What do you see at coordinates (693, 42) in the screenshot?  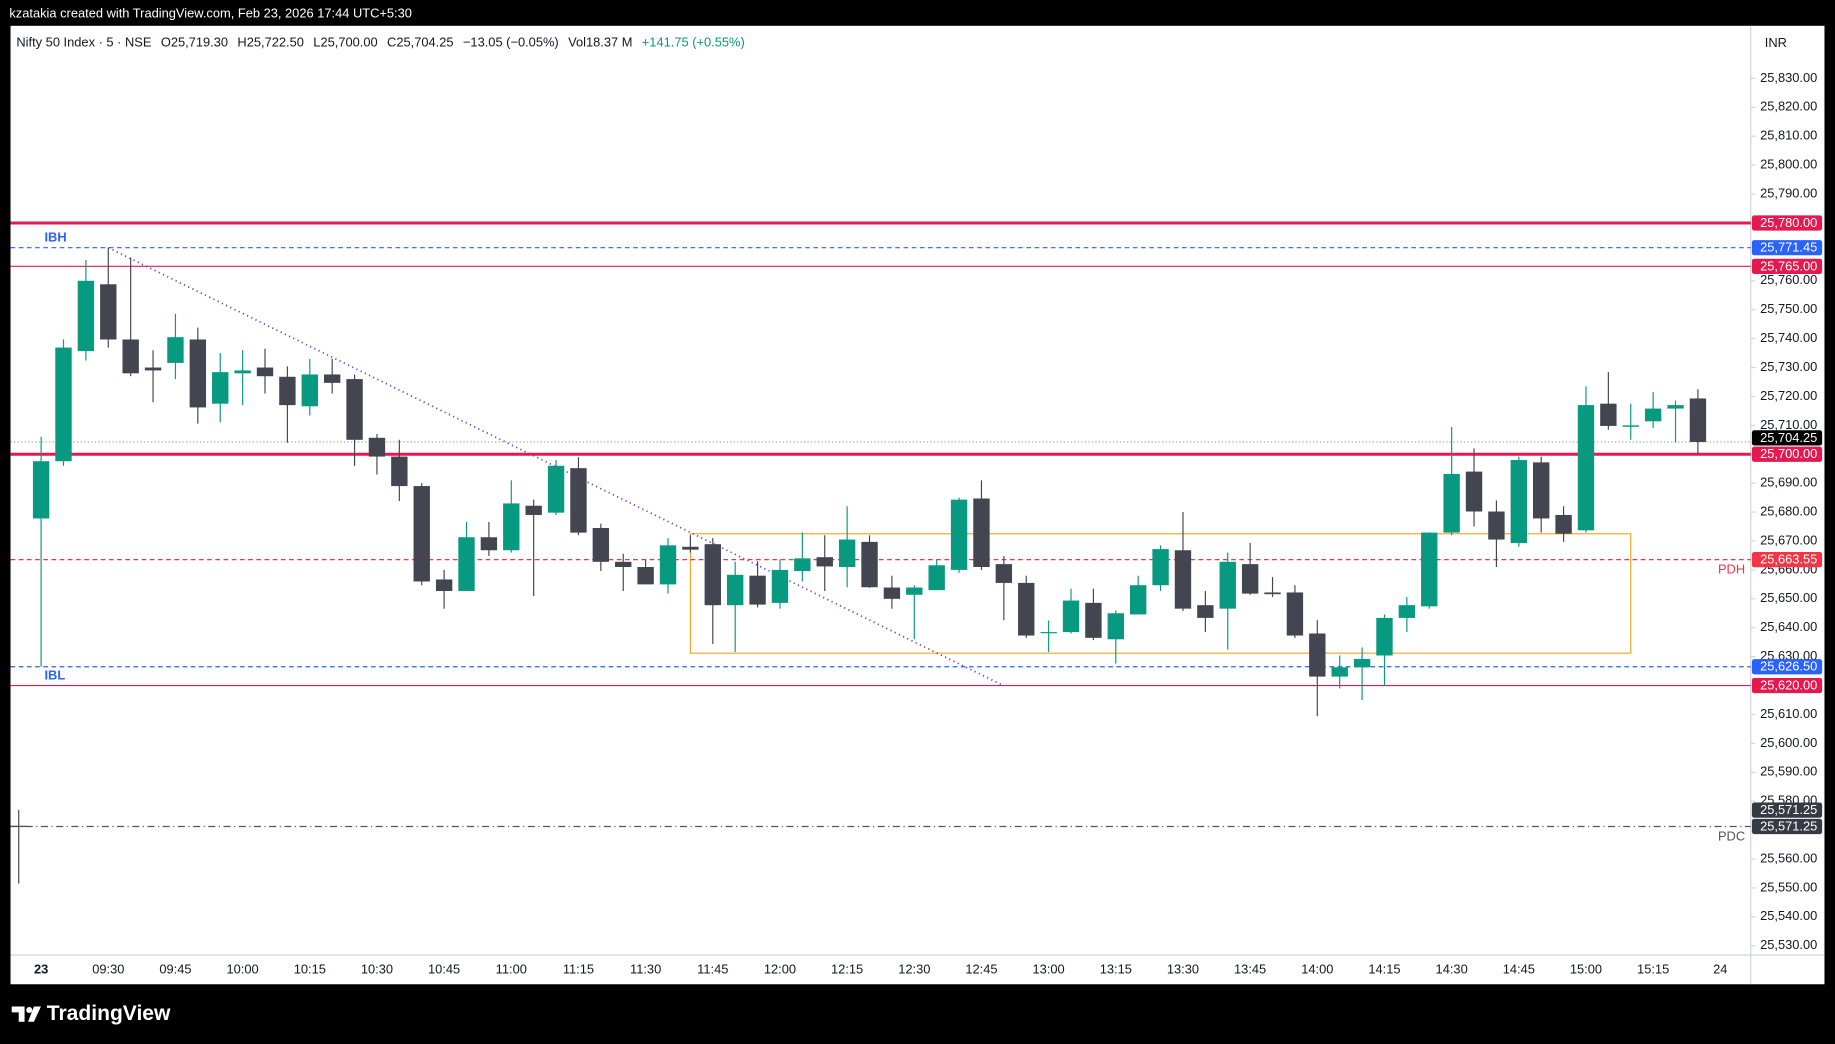 I see `legend-item: +141.75 (+0.55%)` at bounding box center [693, 42].